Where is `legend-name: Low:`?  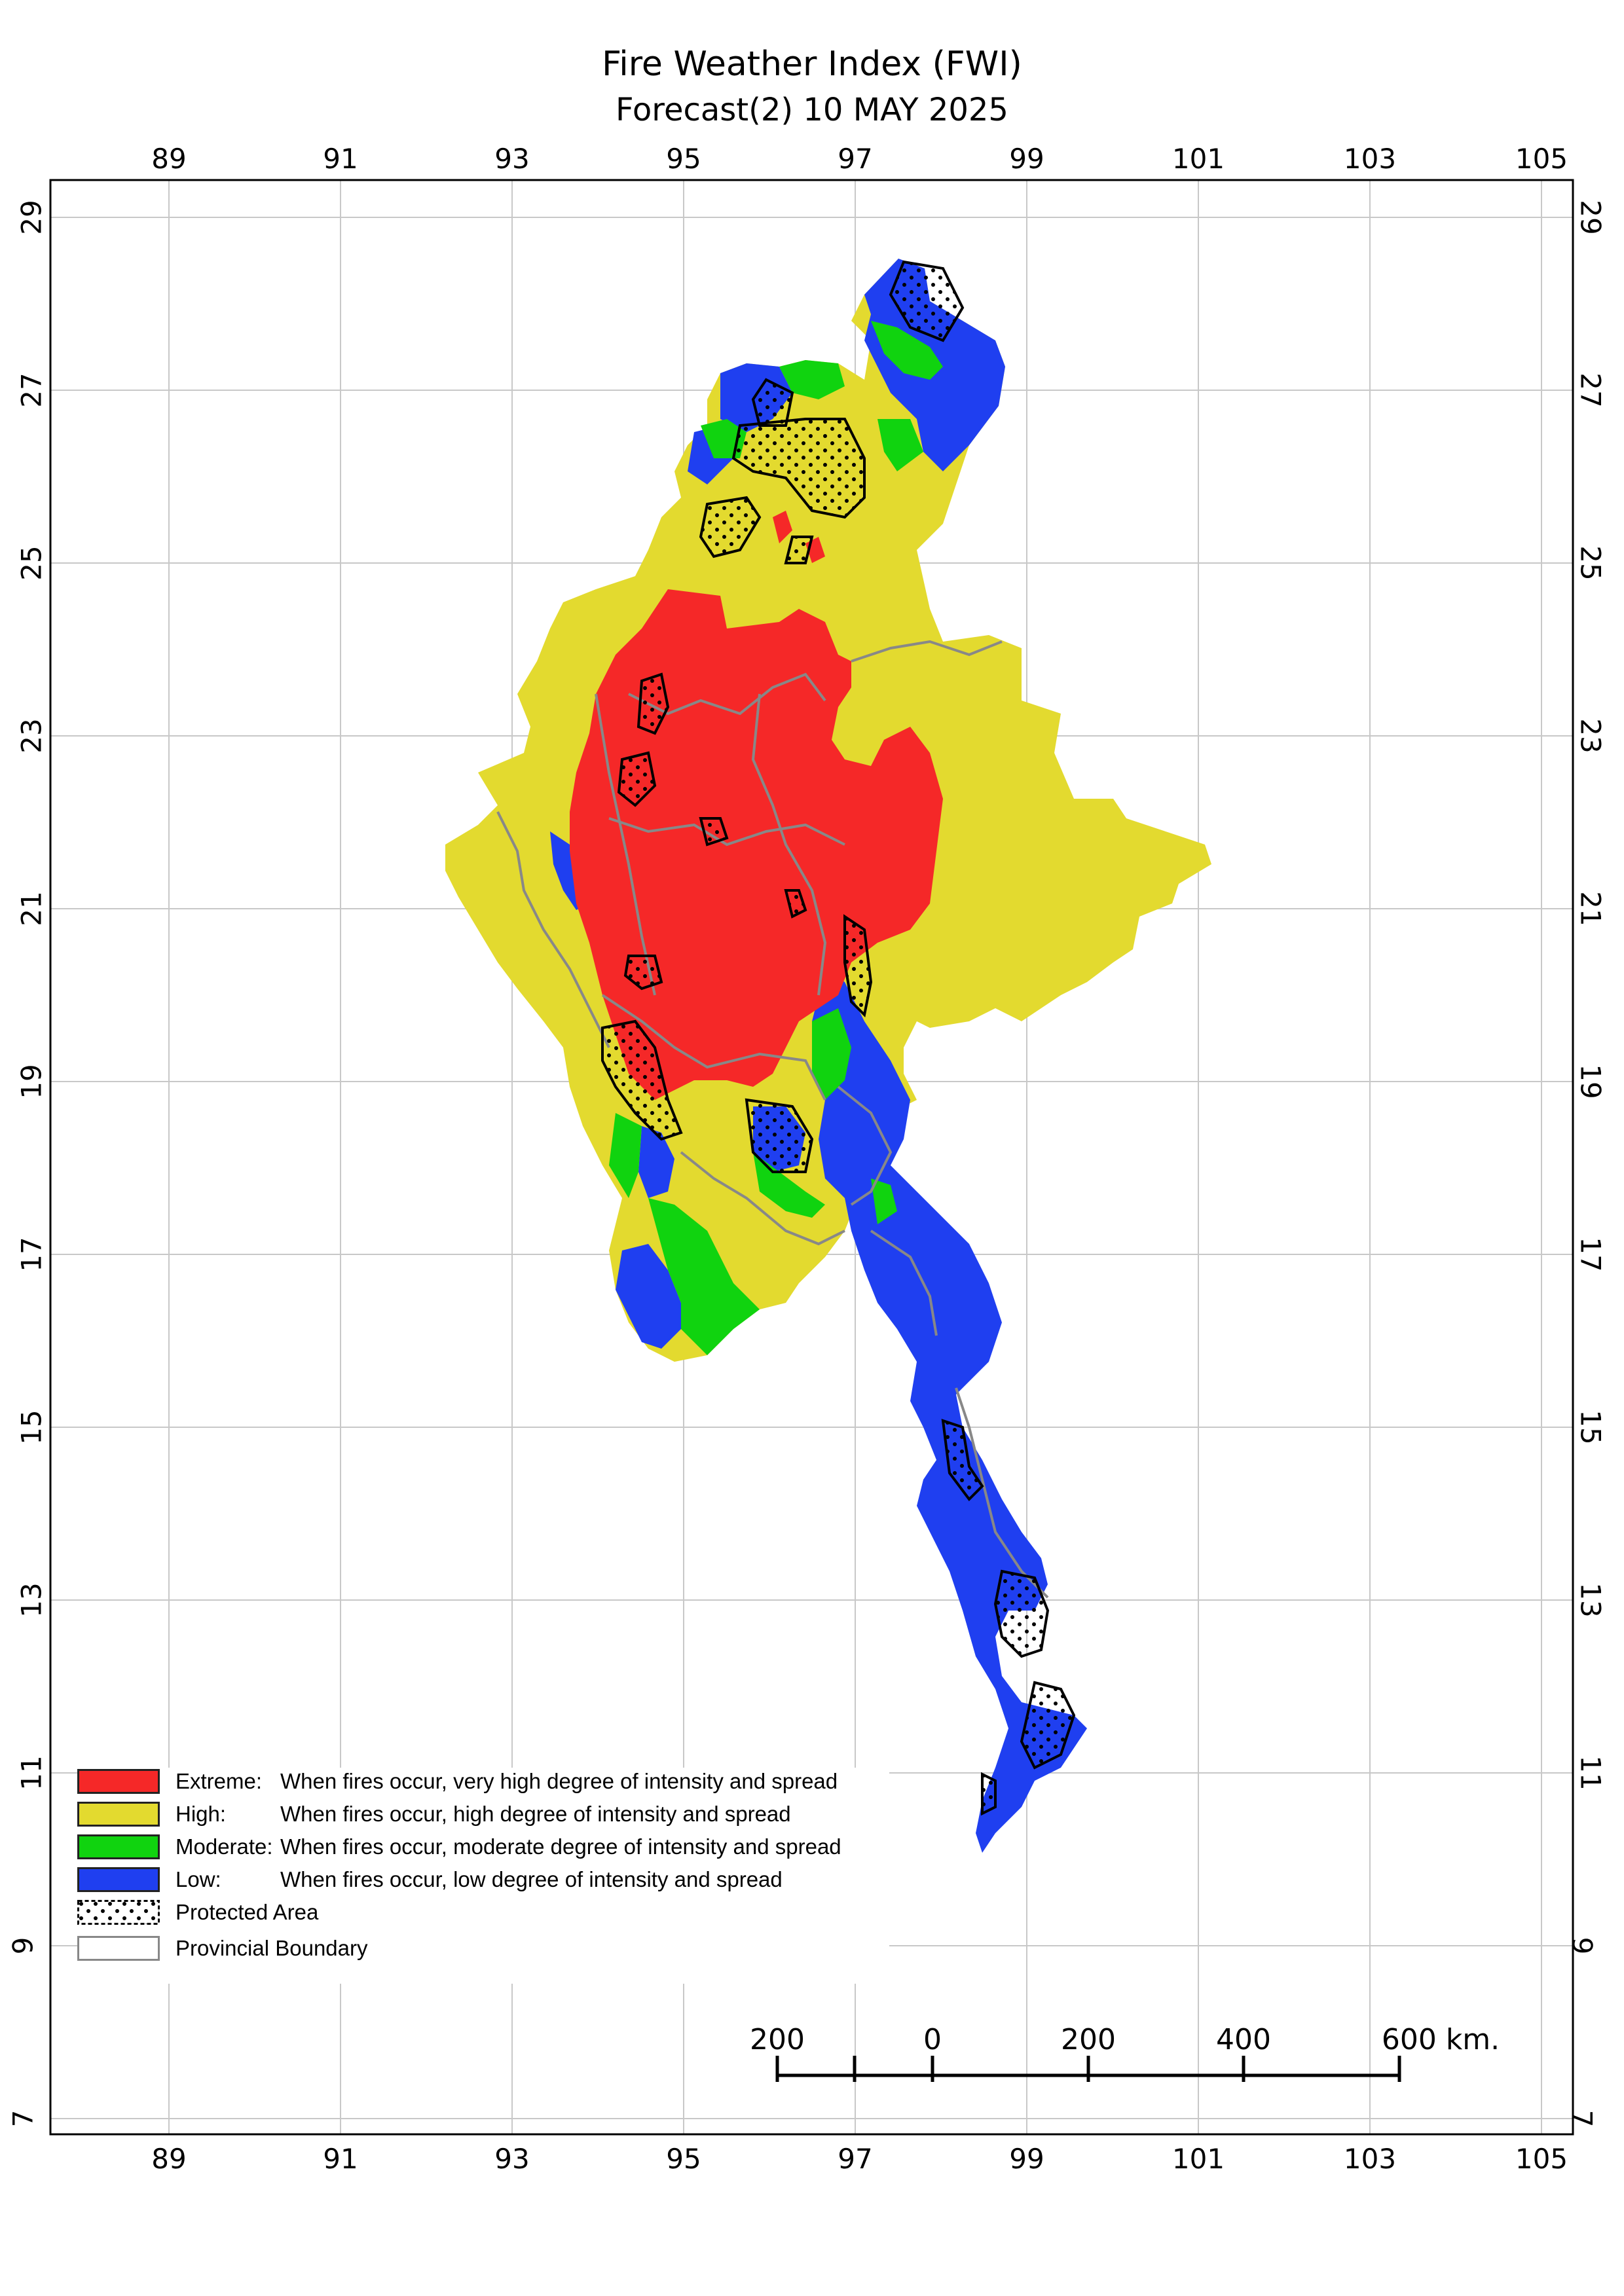 legend-name: Low: is located at coordinates (198, 1879).